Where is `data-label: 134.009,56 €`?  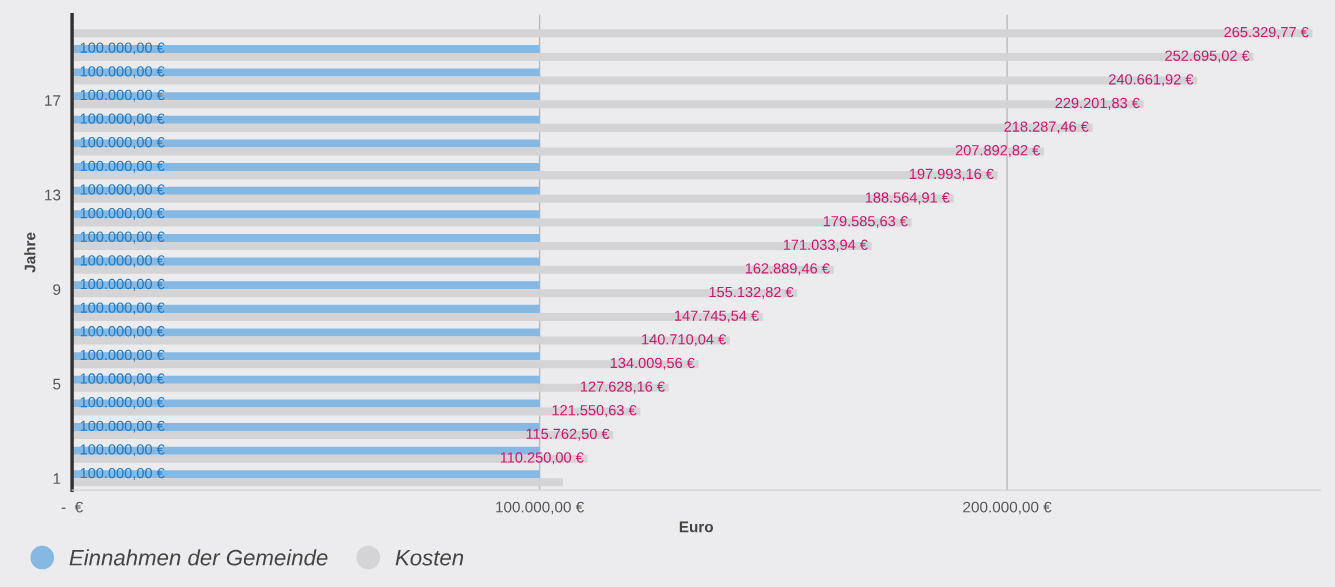
data-label: 134.009,56 € is located at coordinates (652, 363).